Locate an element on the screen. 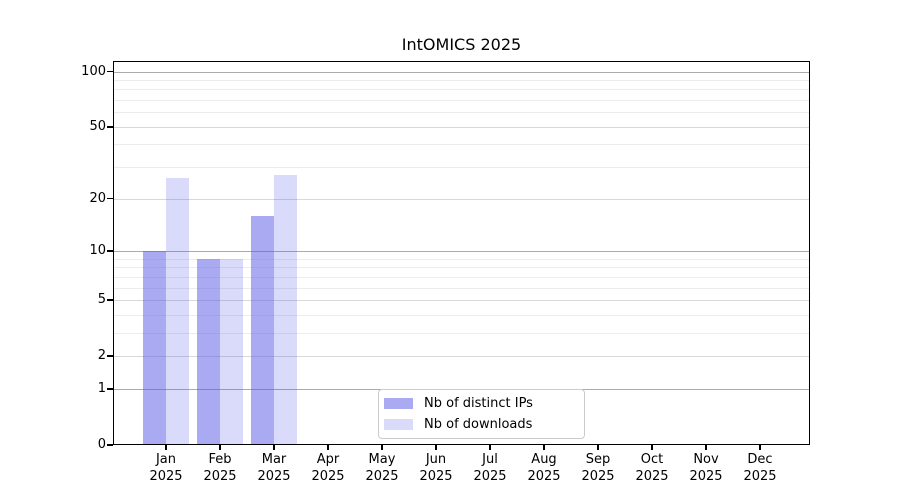  x-tick-label: Mar 2025 is located at coordinates (274, 468).